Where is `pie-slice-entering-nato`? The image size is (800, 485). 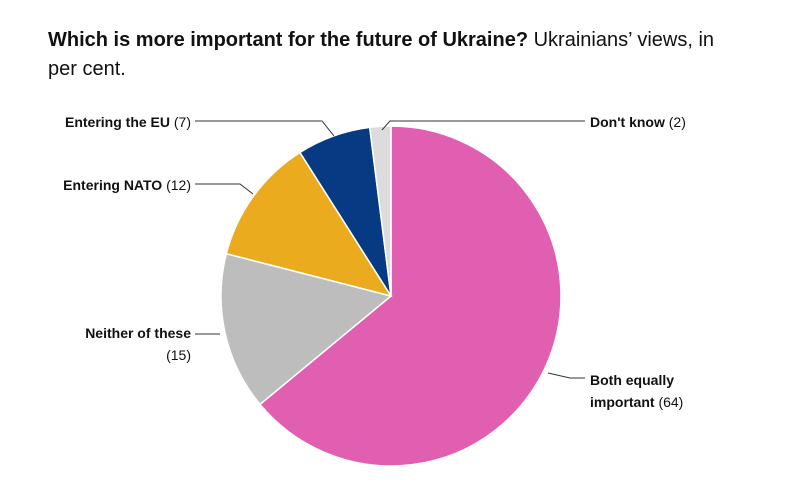 pie-slice-entering-nato is located at coordinates (309, 224).